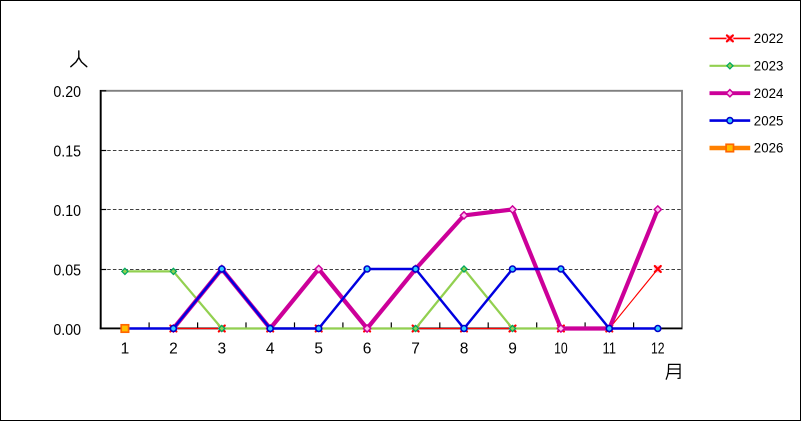 The height and width of the screenshot is (426, 801). I want to click on svg-text: 2, so click(173, 348).